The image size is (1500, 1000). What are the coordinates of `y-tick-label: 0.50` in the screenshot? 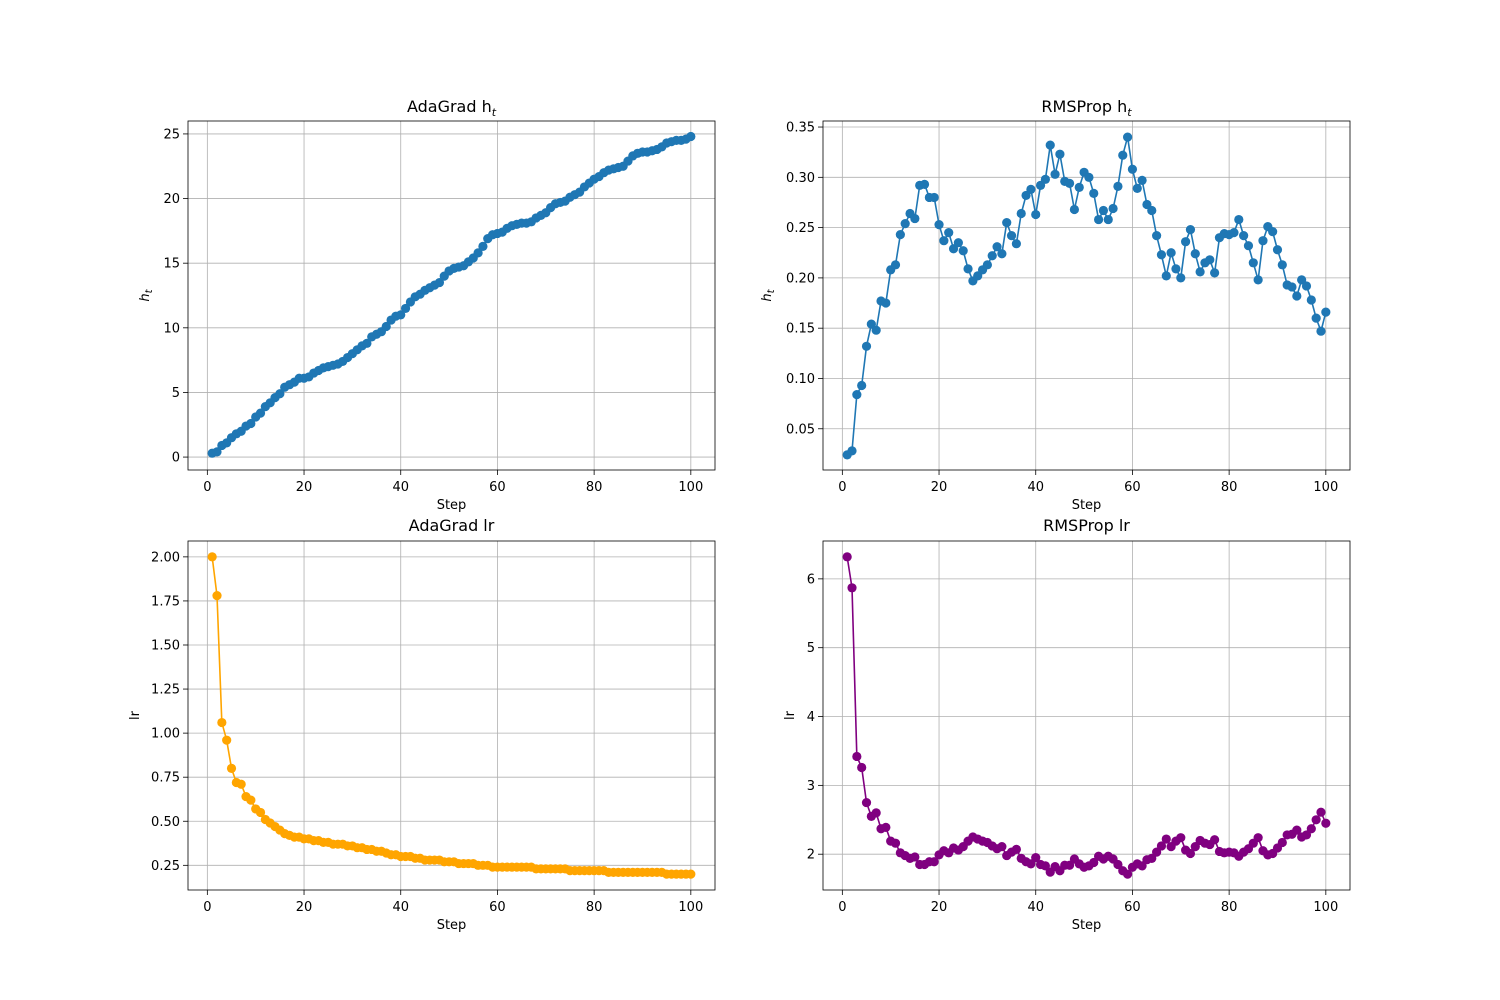 It's located at (165, 822).